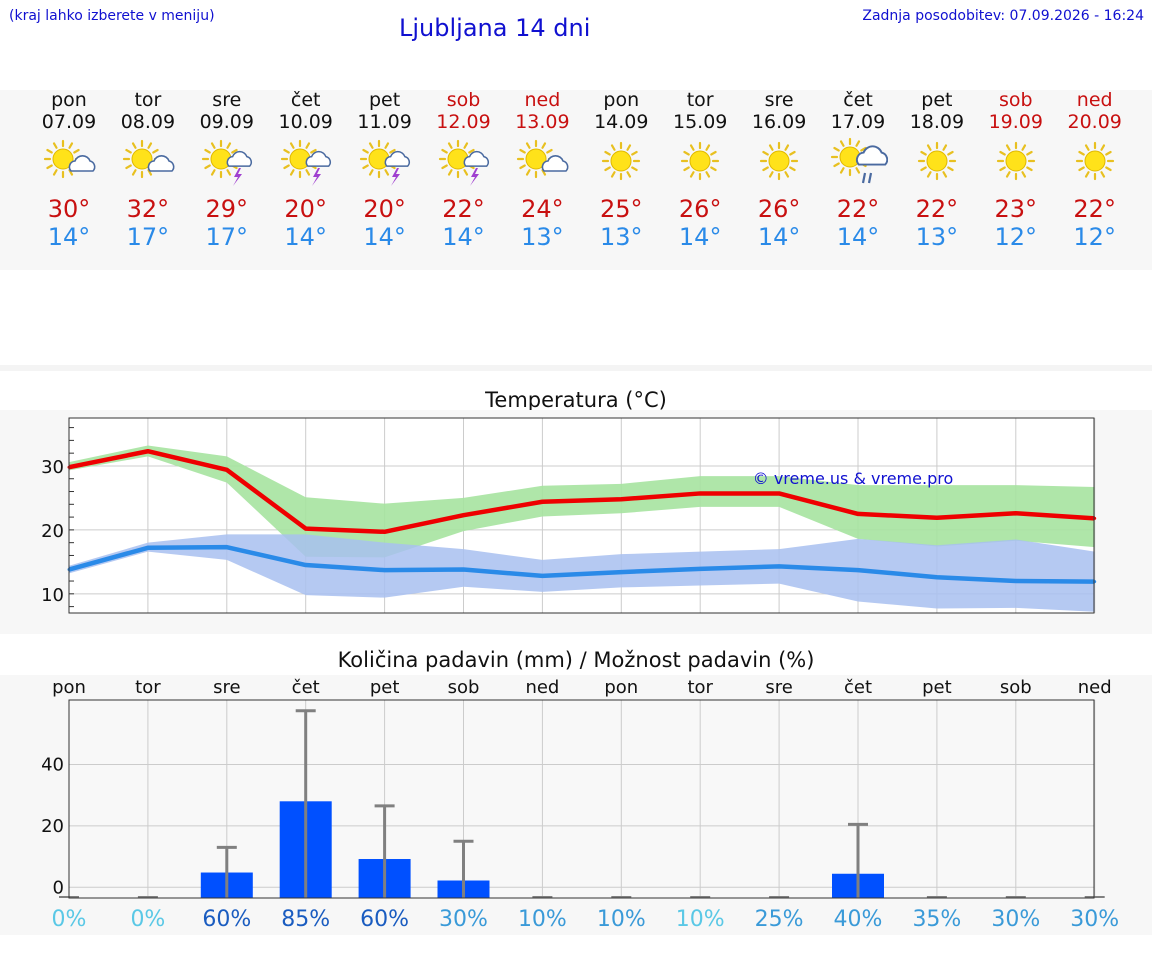 Image resolution: width=1152 pixels, height=975 pixels. I want to click on day-date: 20.09, so click(1094, 122).